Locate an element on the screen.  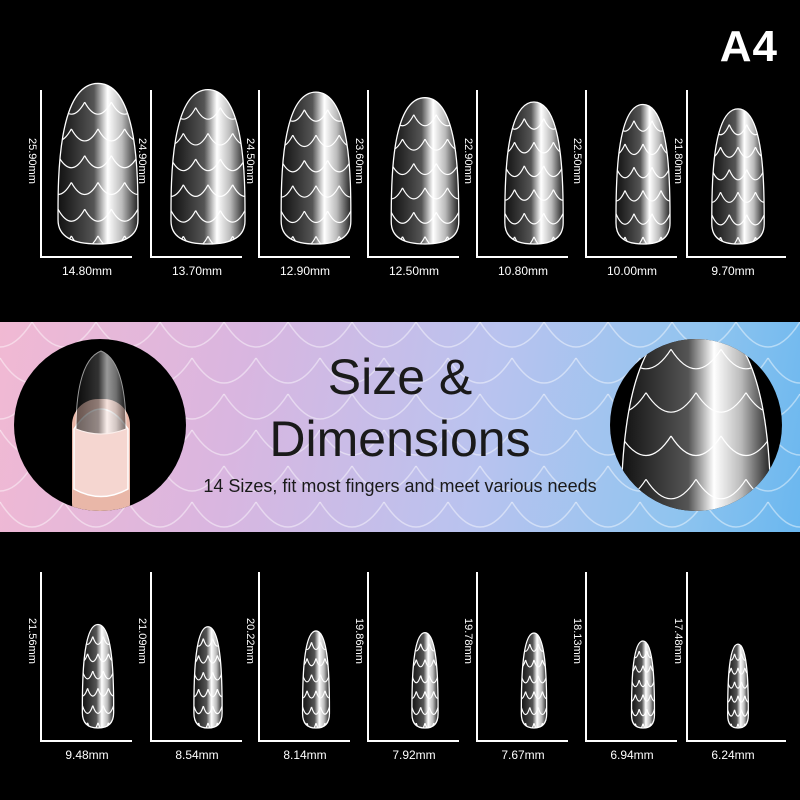
width-label: 12.50mm is located at coordinates (414, 271).